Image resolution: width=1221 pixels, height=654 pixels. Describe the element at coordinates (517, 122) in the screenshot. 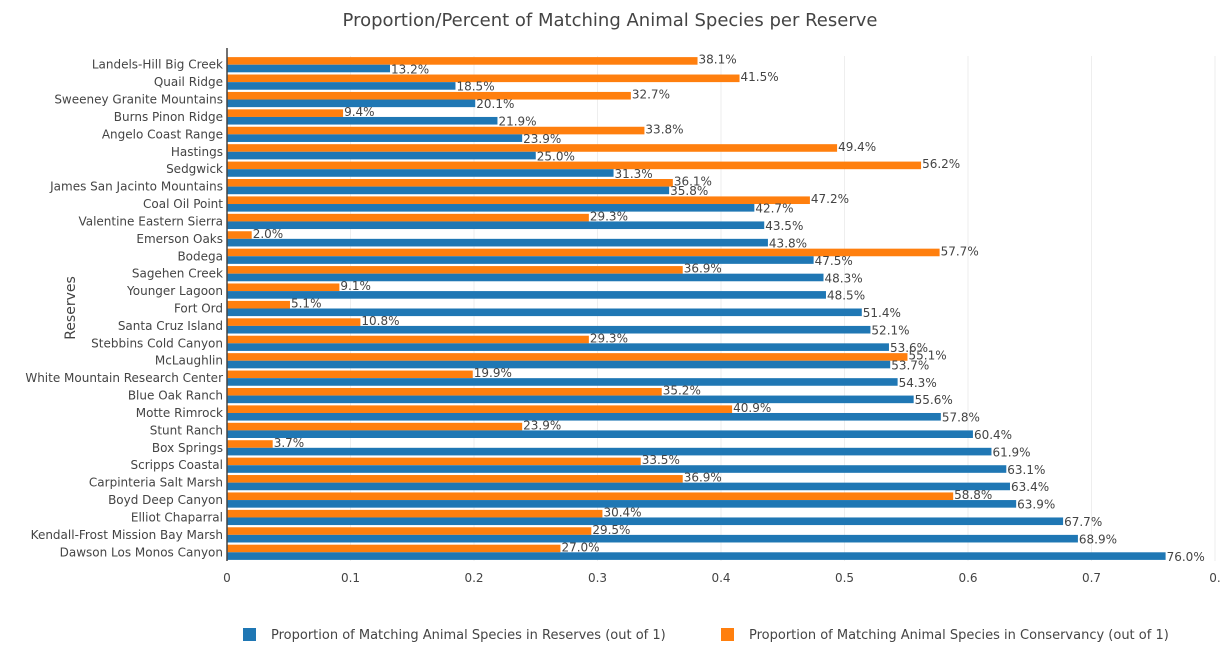

I see `data-label-reserves: 21.9%` at that location.